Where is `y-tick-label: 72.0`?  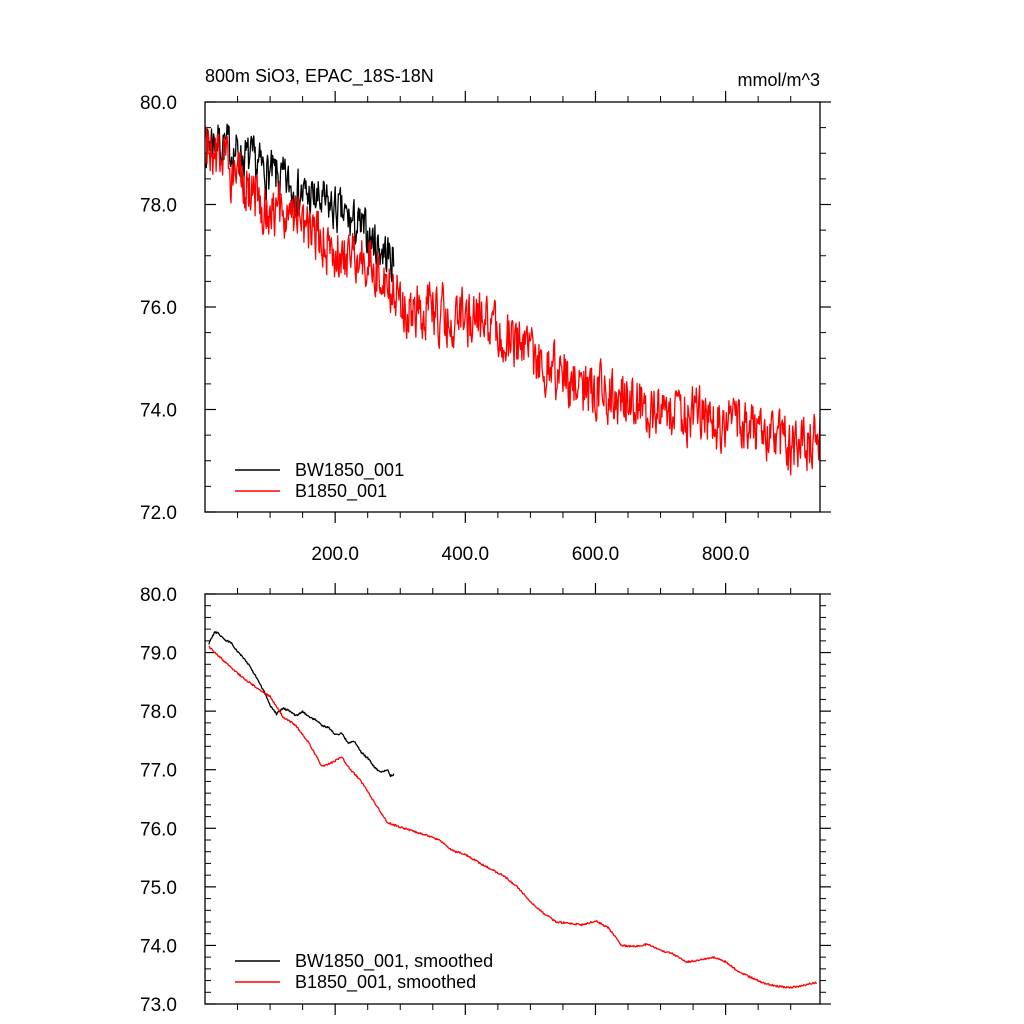
y-tick-label: 72.0 is located at coordinates (158, 513).